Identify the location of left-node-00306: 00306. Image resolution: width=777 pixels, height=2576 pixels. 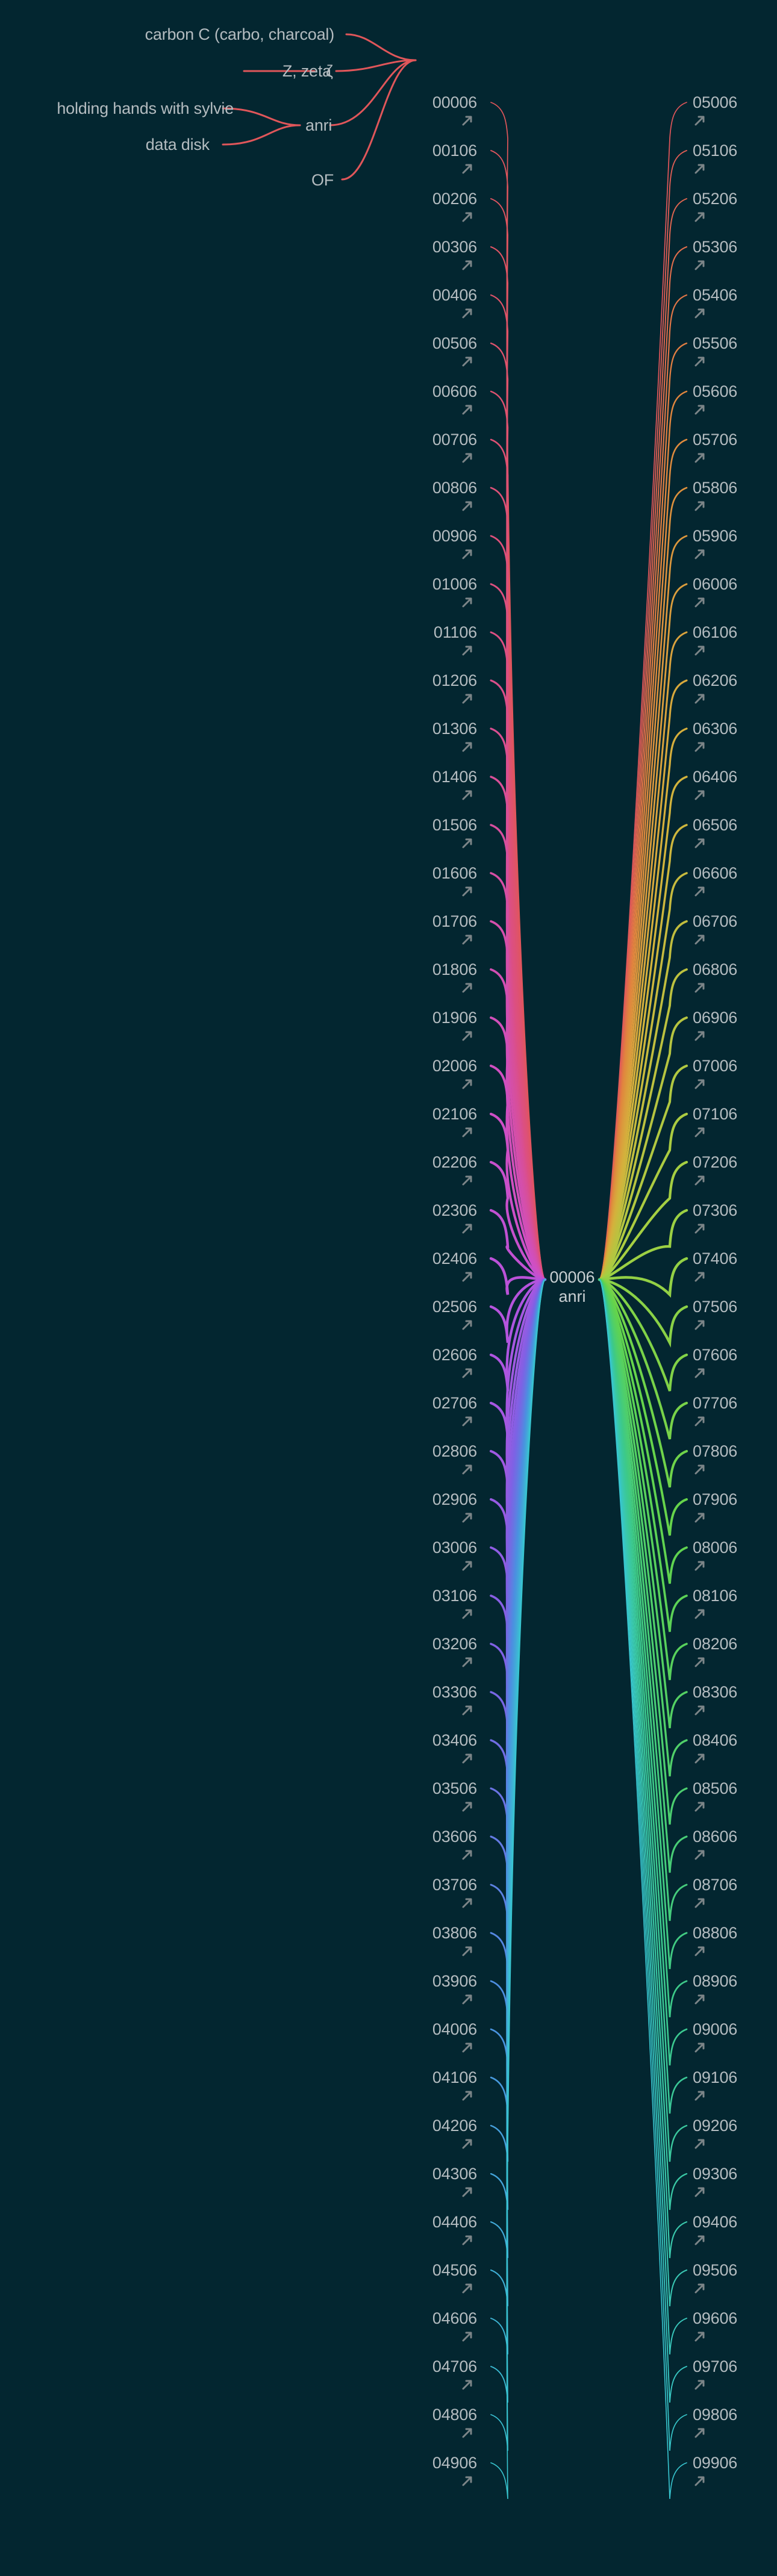
(455, 247).